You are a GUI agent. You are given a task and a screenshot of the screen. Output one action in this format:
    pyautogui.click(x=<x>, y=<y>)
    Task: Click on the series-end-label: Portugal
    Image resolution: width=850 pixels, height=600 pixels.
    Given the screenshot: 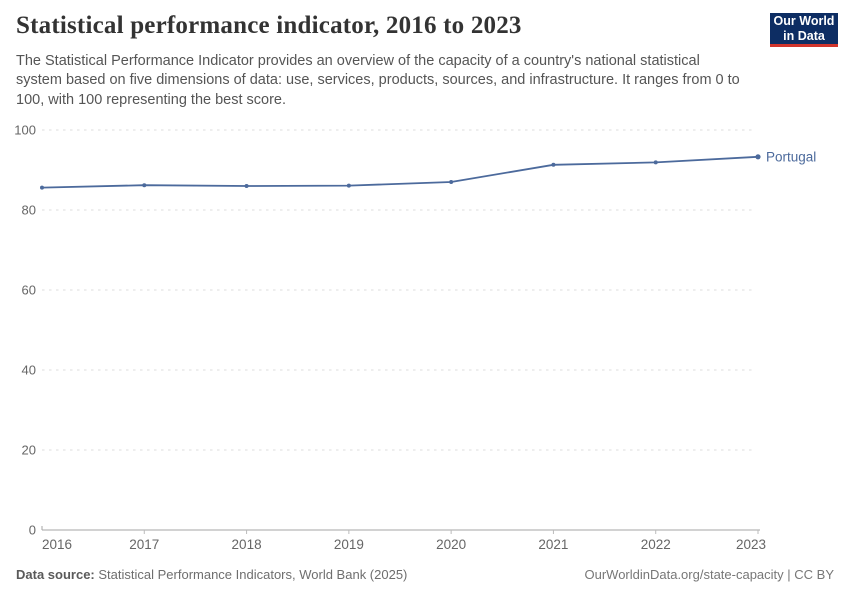 What is the action you would take?
    pyautogui.click(x=791, y=156)
    